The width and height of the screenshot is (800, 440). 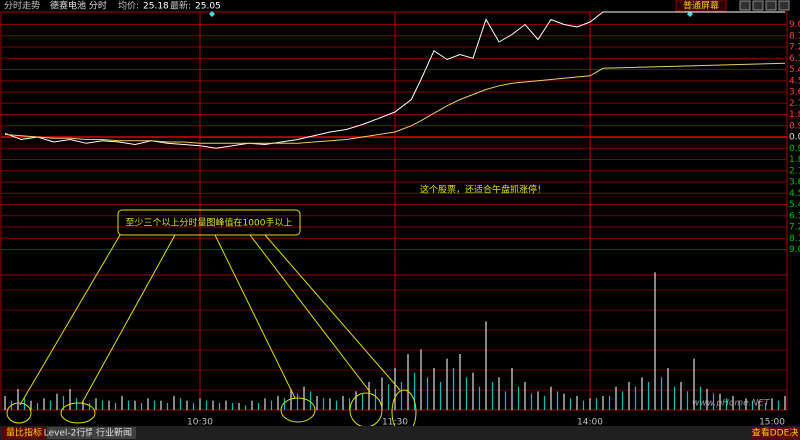 I want to click on tab-label: Level-2行情, so click(x=69, y=433).